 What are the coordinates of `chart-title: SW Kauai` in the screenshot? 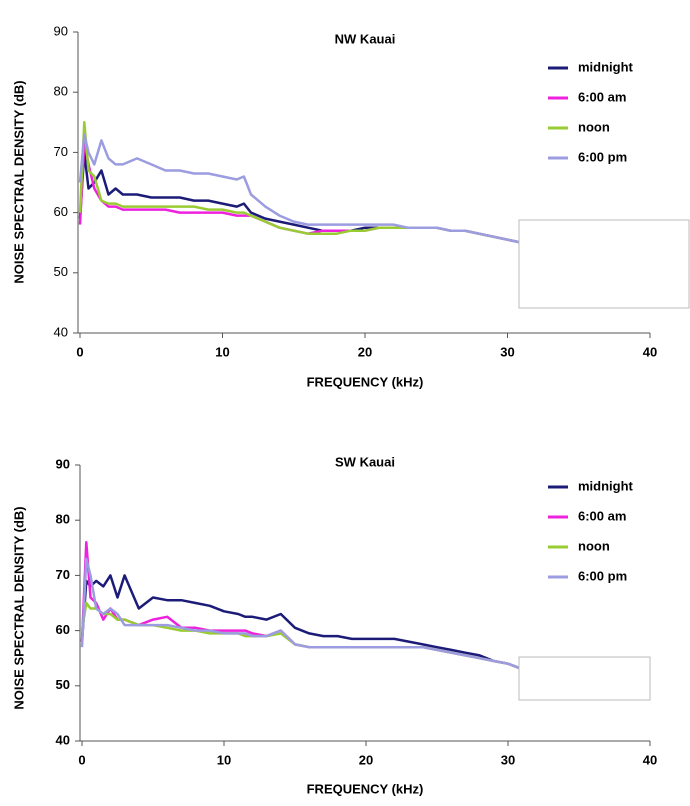 It's located at (365, 461).